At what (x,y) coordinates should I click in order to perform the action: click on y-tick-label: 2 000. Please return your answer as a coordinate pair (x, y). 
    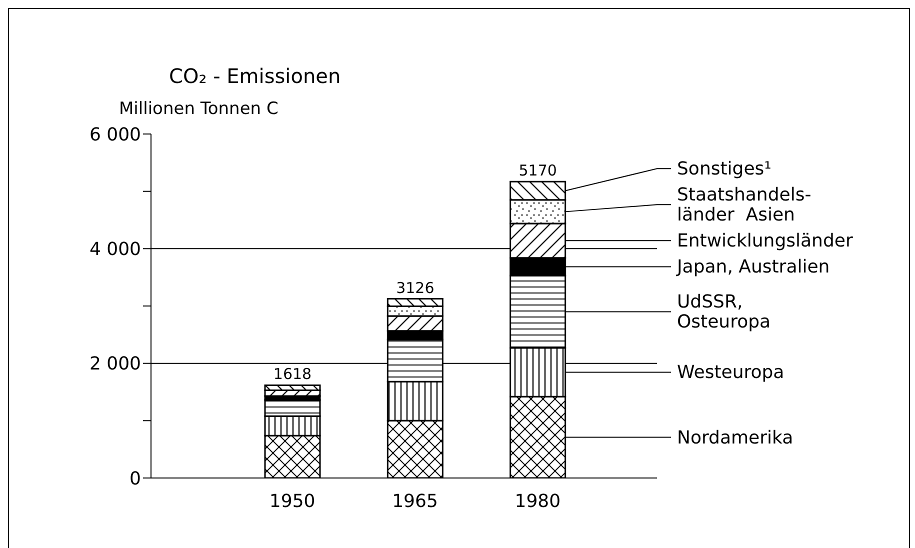
    Looking at the image, I should click on (115, 364).